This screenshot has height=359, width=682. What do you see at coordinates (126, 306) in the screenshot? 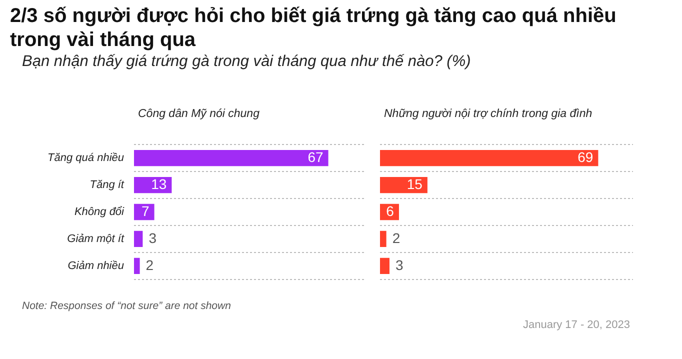
I see `text: Note: Responses of “not sure” are not shown` at bounding box center [126, 306].